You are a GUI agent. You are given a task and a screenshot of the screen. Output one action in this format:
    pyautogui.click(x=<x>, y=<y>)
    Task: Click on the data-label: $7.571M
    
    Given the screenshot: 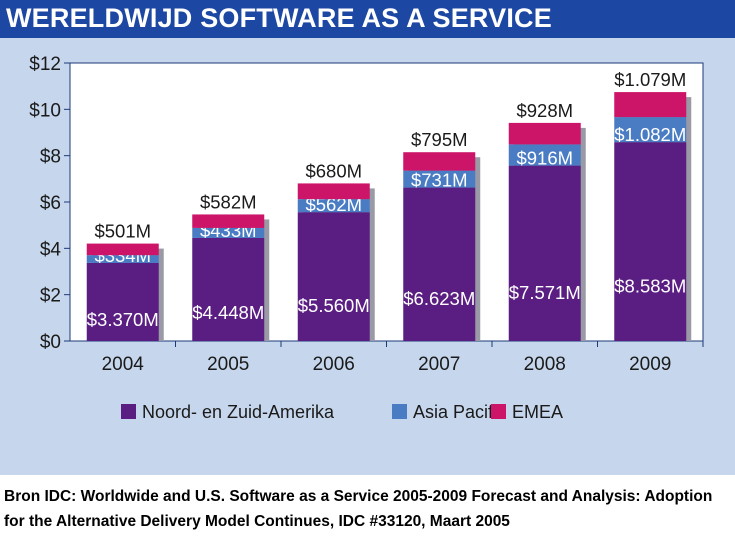 What is the action you would take?
    pyautogui.click(x=545, y=292)
    